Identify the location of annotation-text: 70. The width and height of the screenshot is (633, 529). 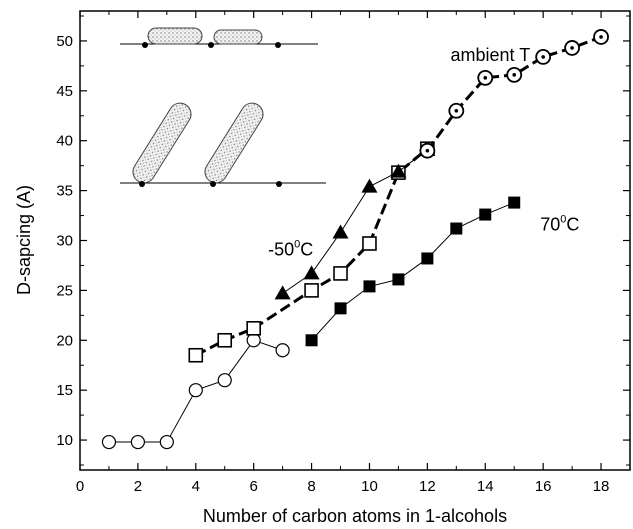
(550, 225).